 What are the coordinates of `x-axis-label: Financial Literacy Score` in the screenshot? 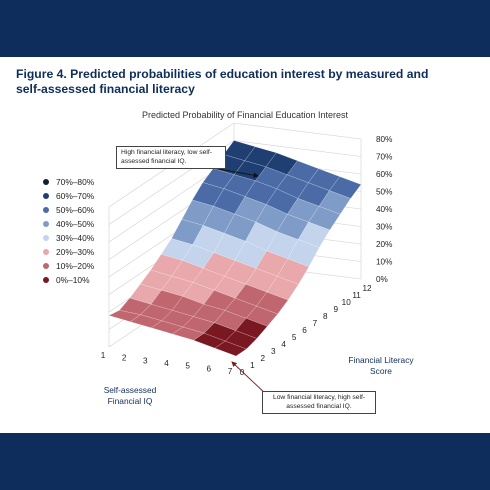 It's located at (381, 365).